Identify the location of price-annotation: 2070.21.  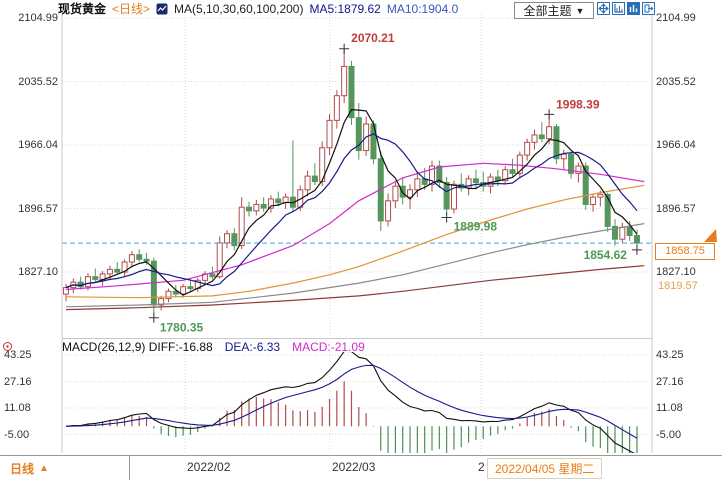
(373, 38).